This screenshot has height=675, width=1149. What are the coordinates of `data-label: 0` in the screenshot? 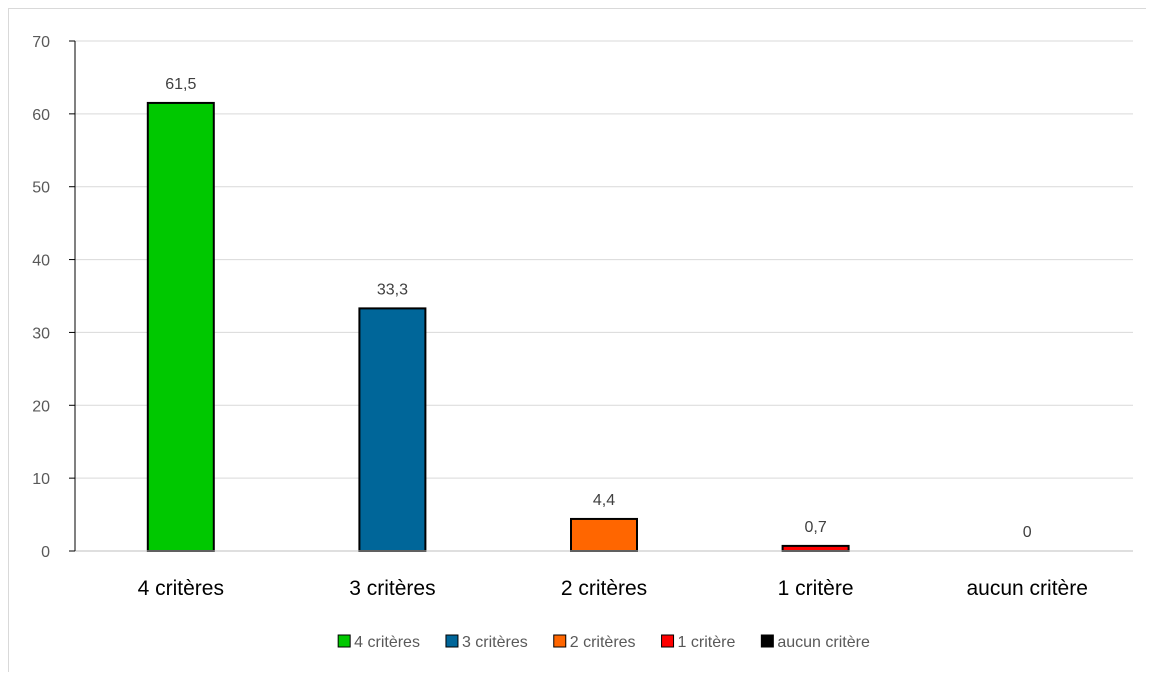 It's located at (1027, 532).